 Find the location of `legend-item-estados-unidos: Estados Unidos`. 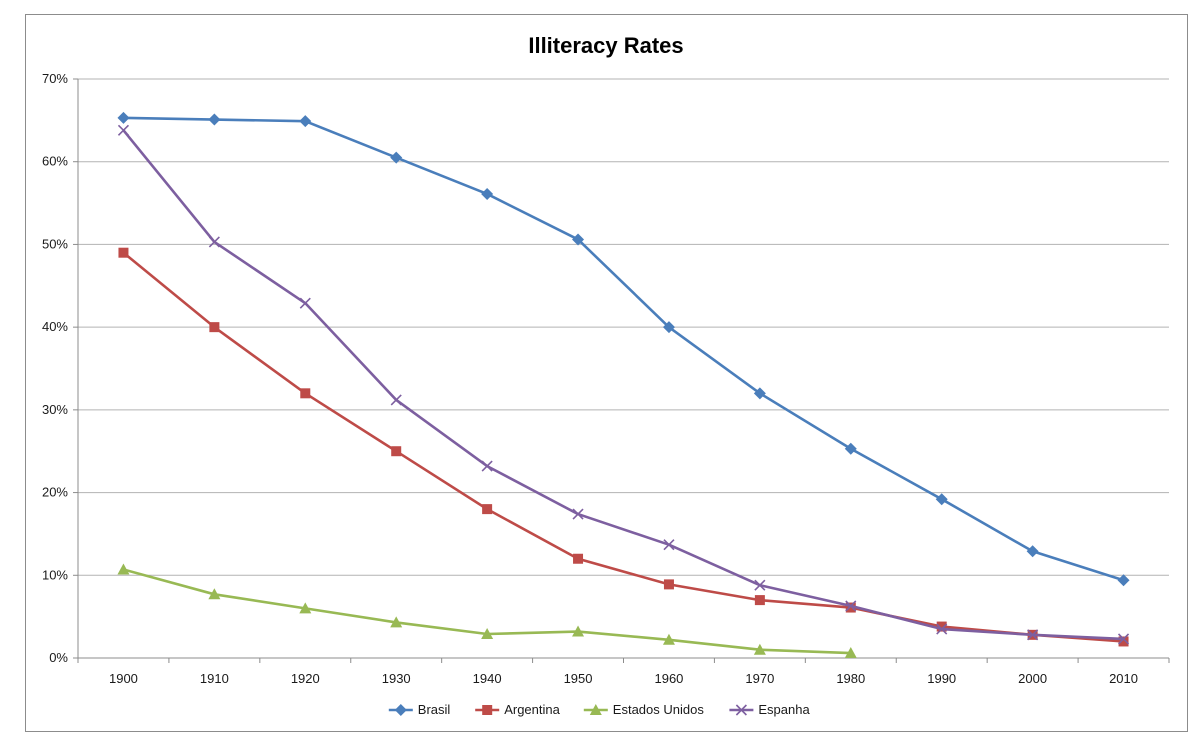

legend-item-estados-unidos: Estados Unidos is located at coordinates (644, 709).